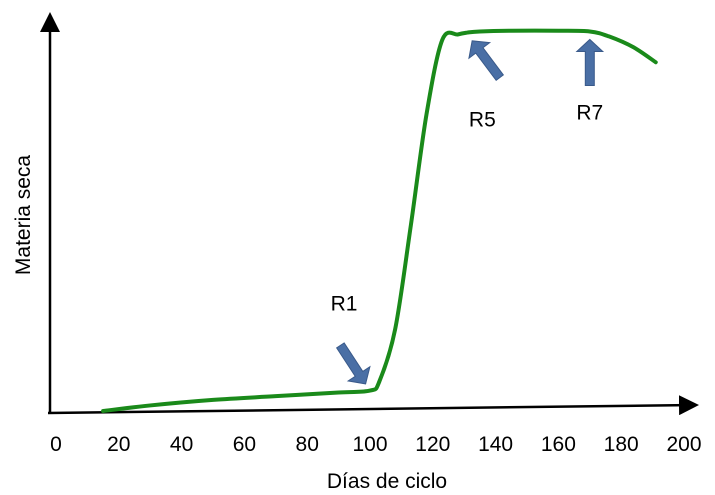  I want to click on stage-label-r1: R1, so click(344, 304).